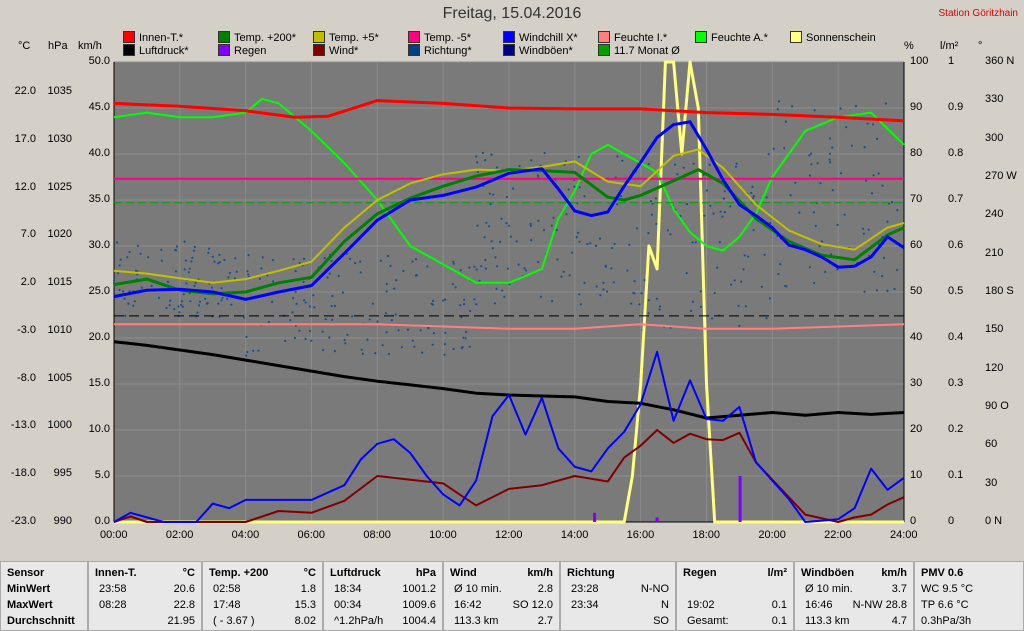  Describe the element at coordinates (26, 329) in the screenshot. I see `temp-tick: -3.0` at that location.